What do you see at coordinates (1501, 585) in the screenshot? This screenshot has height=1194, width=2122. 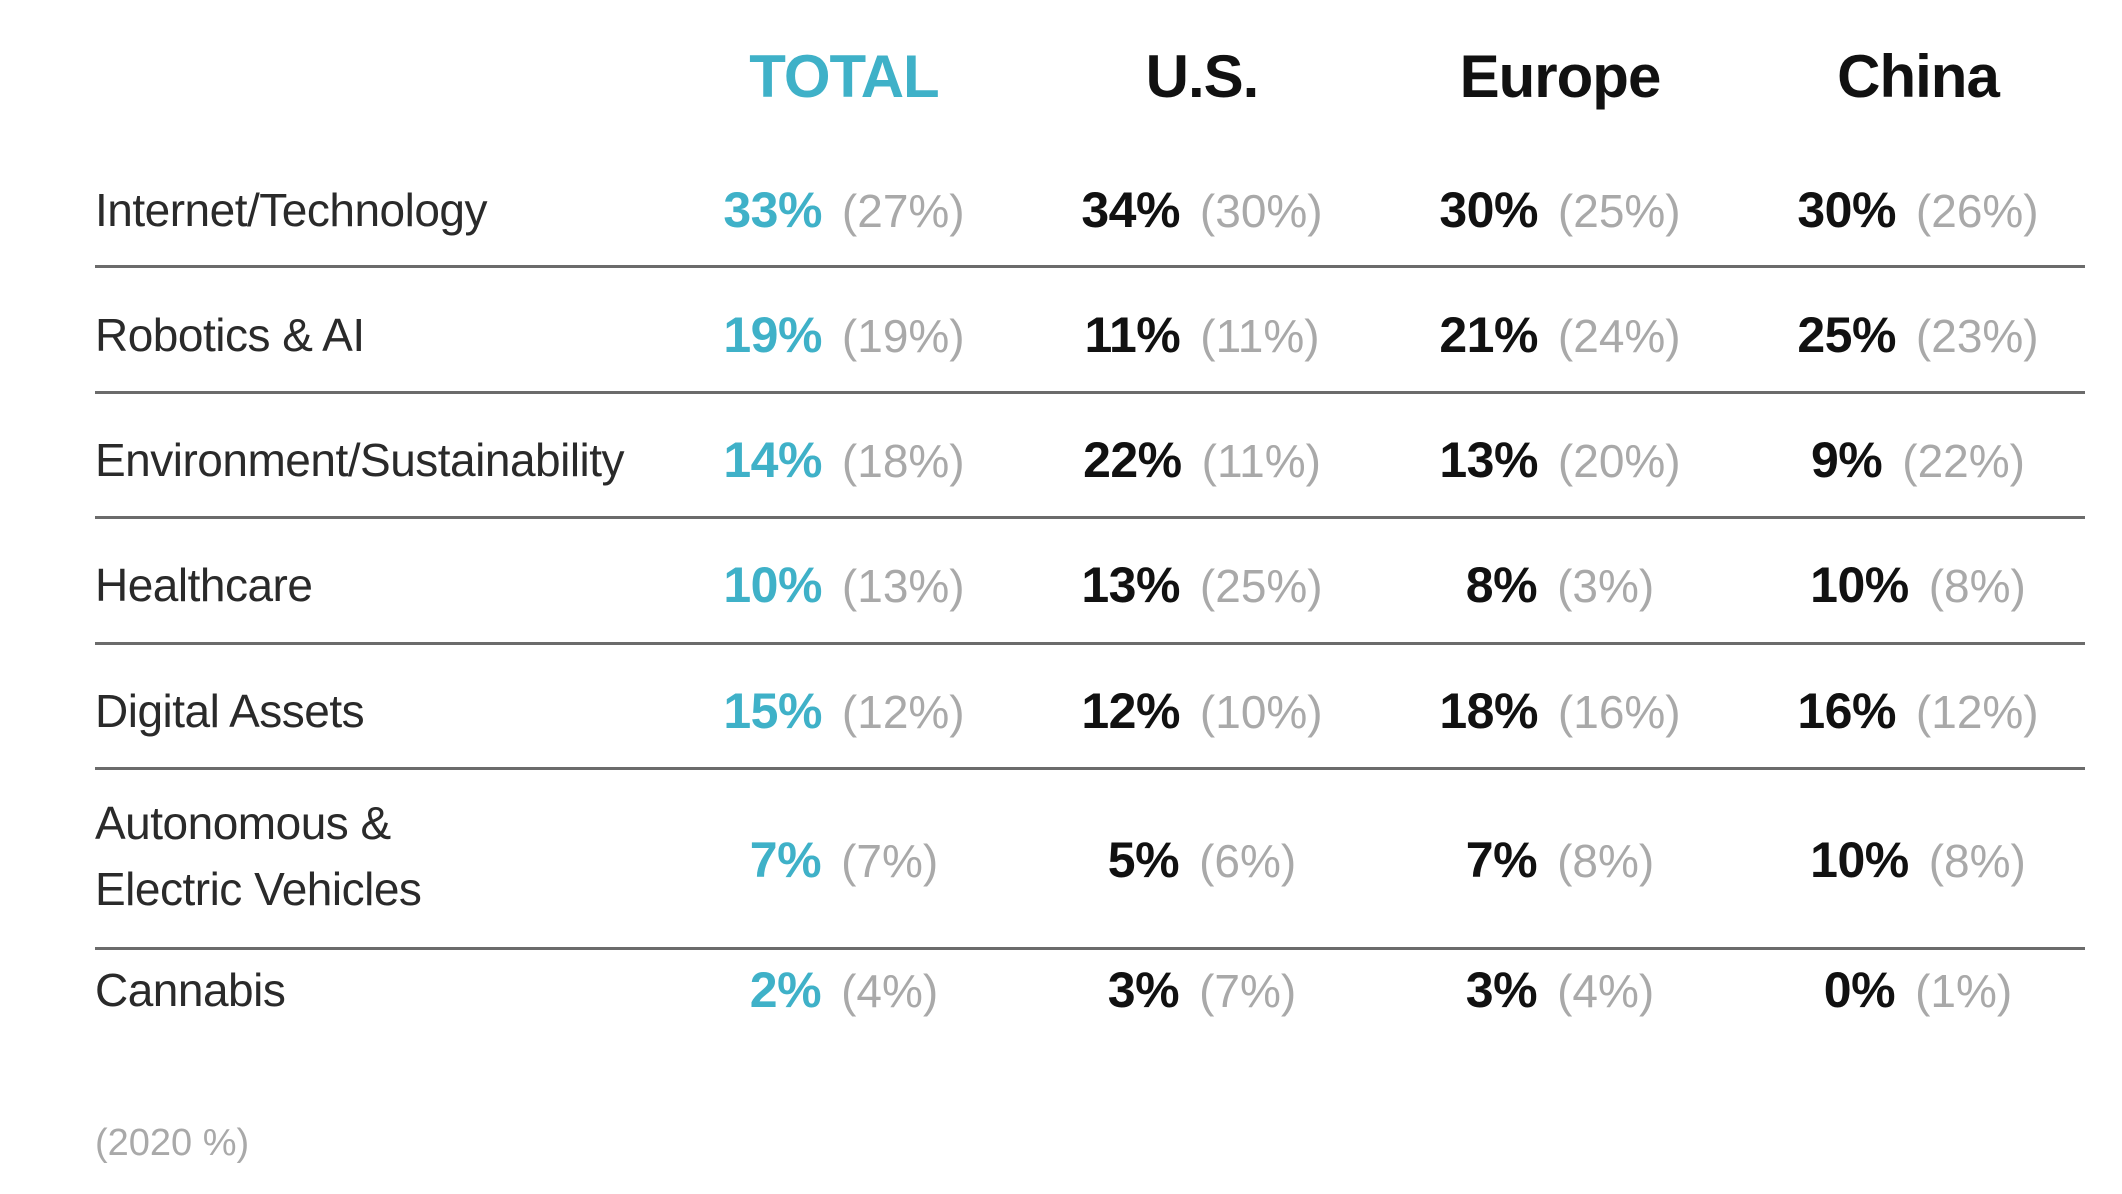 I see `current-value: 8%` at bounding box center [1501, 585].